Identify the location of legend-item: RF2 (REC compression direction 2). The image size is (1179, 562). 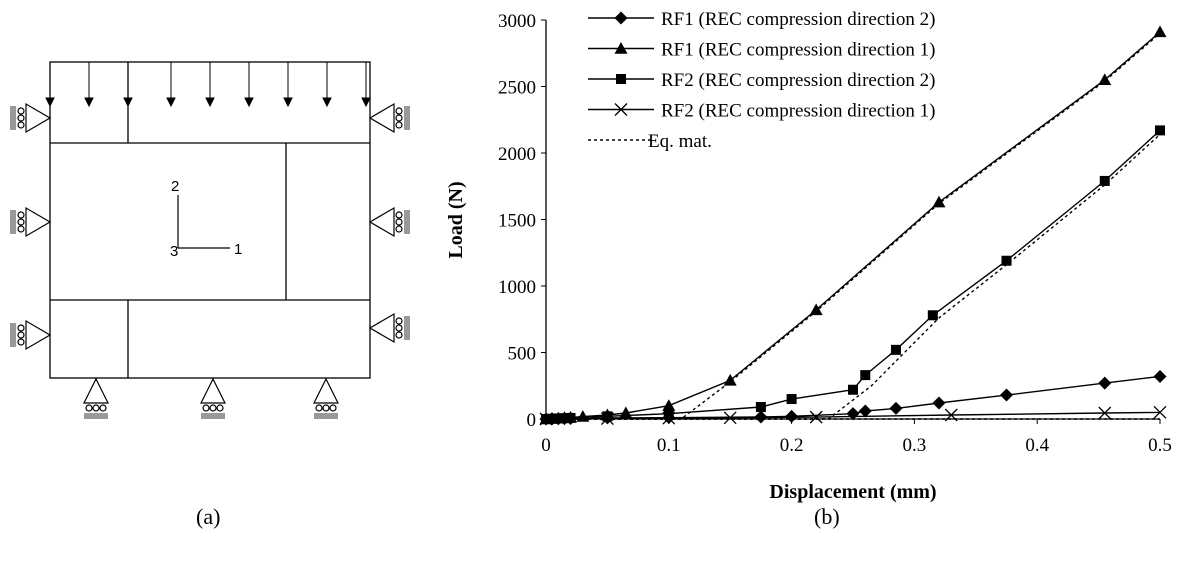
(761, 80).